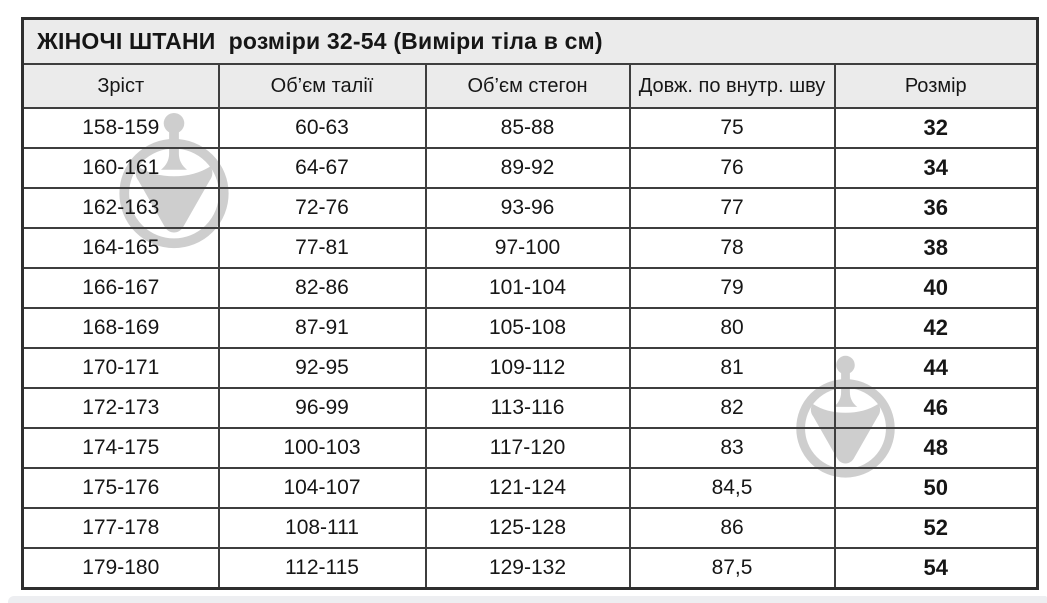 The height and width of the screenshot is (603, 1047). I want to click on measurement-cell: 100-103, so click(322, 448).